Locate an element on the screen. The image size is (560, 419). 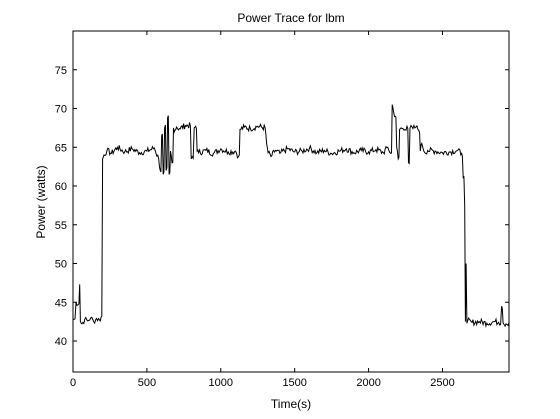
x-tick-label: 0 is located at coordinates (73, 383).